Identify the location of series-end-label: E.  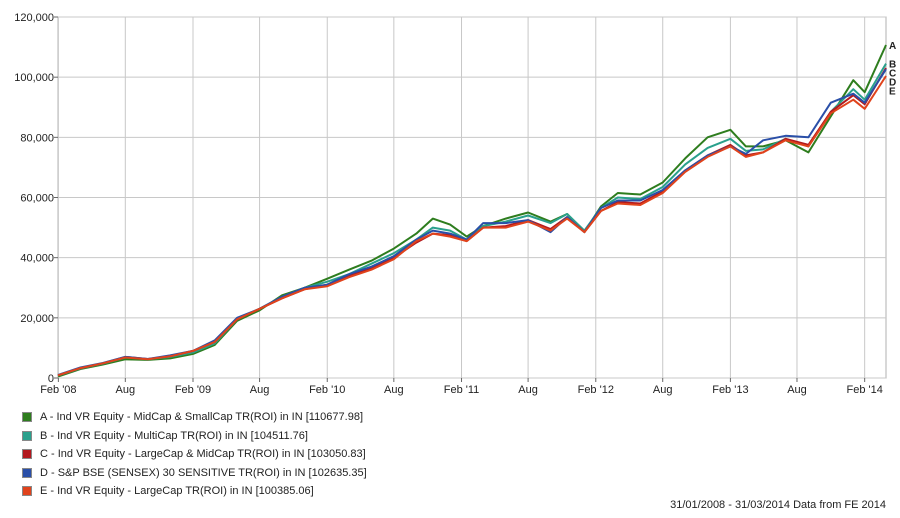
(892, 92).